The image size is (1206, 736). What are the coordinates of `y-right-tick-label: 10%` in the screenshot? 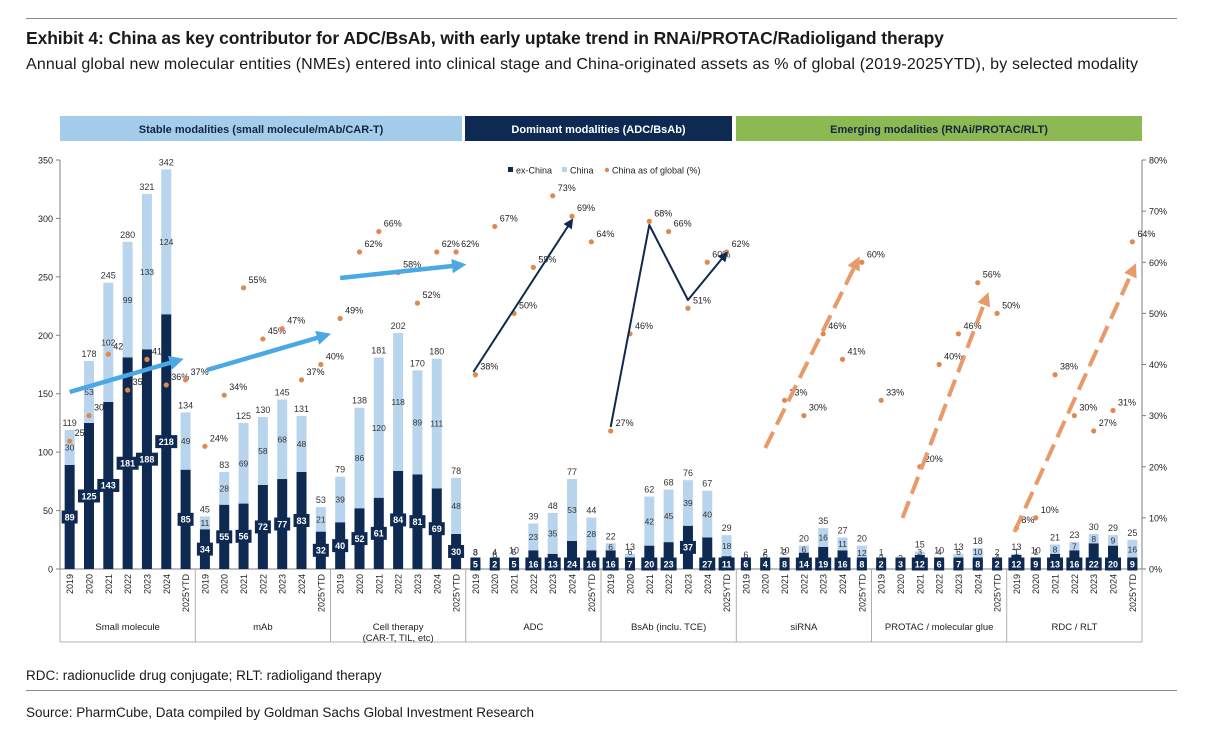 It's located at (1158, 518).